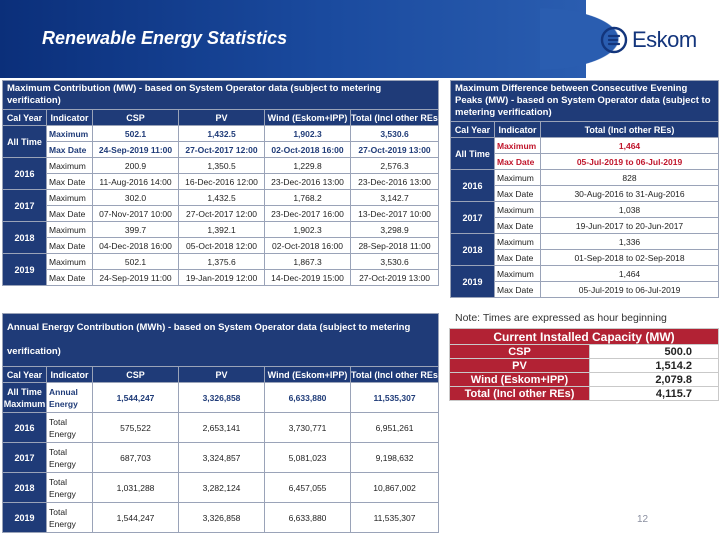 The image size is (720, 540). What do you see at coordinates (135, 213) in the screenshot?
I see `value-cell: 07-Nov-2017 10:00` at bounding box center [135, 213].